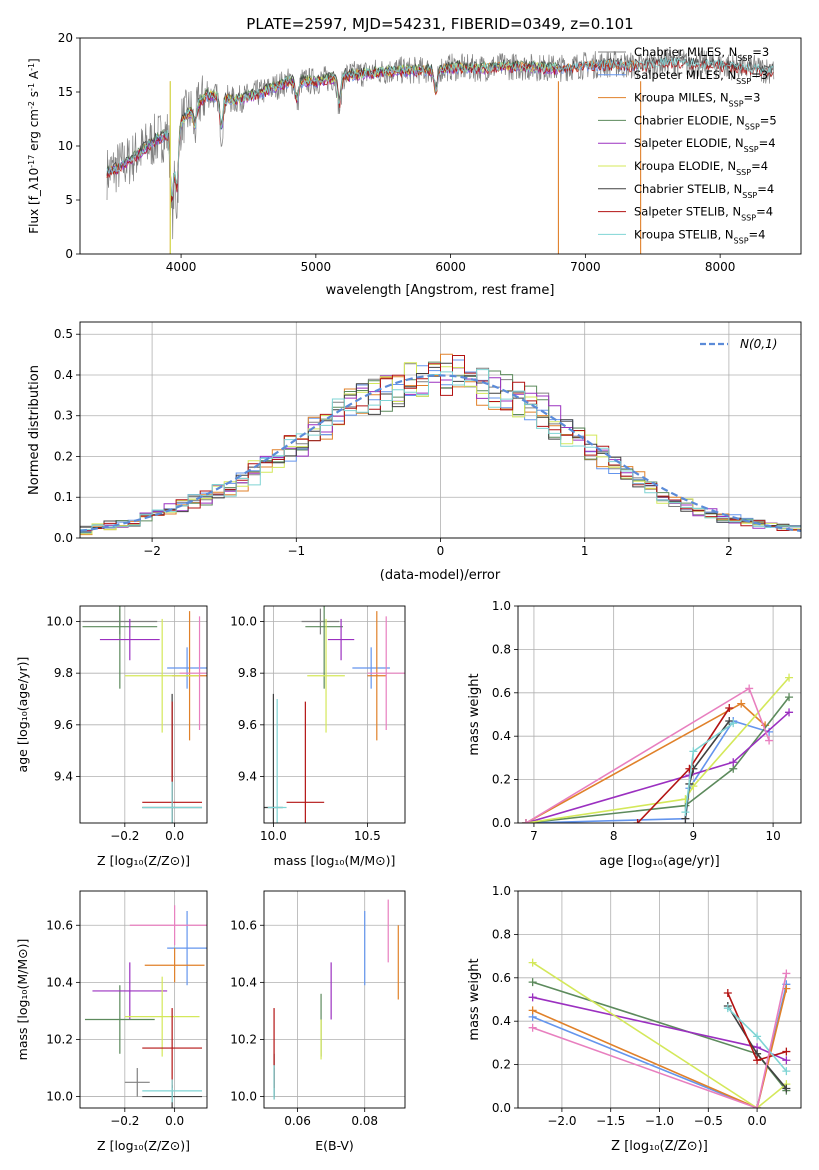  I want to click on mass-weight-vs-age-xlabel: age [log₁₀(age/yr)], so click(659, 861).